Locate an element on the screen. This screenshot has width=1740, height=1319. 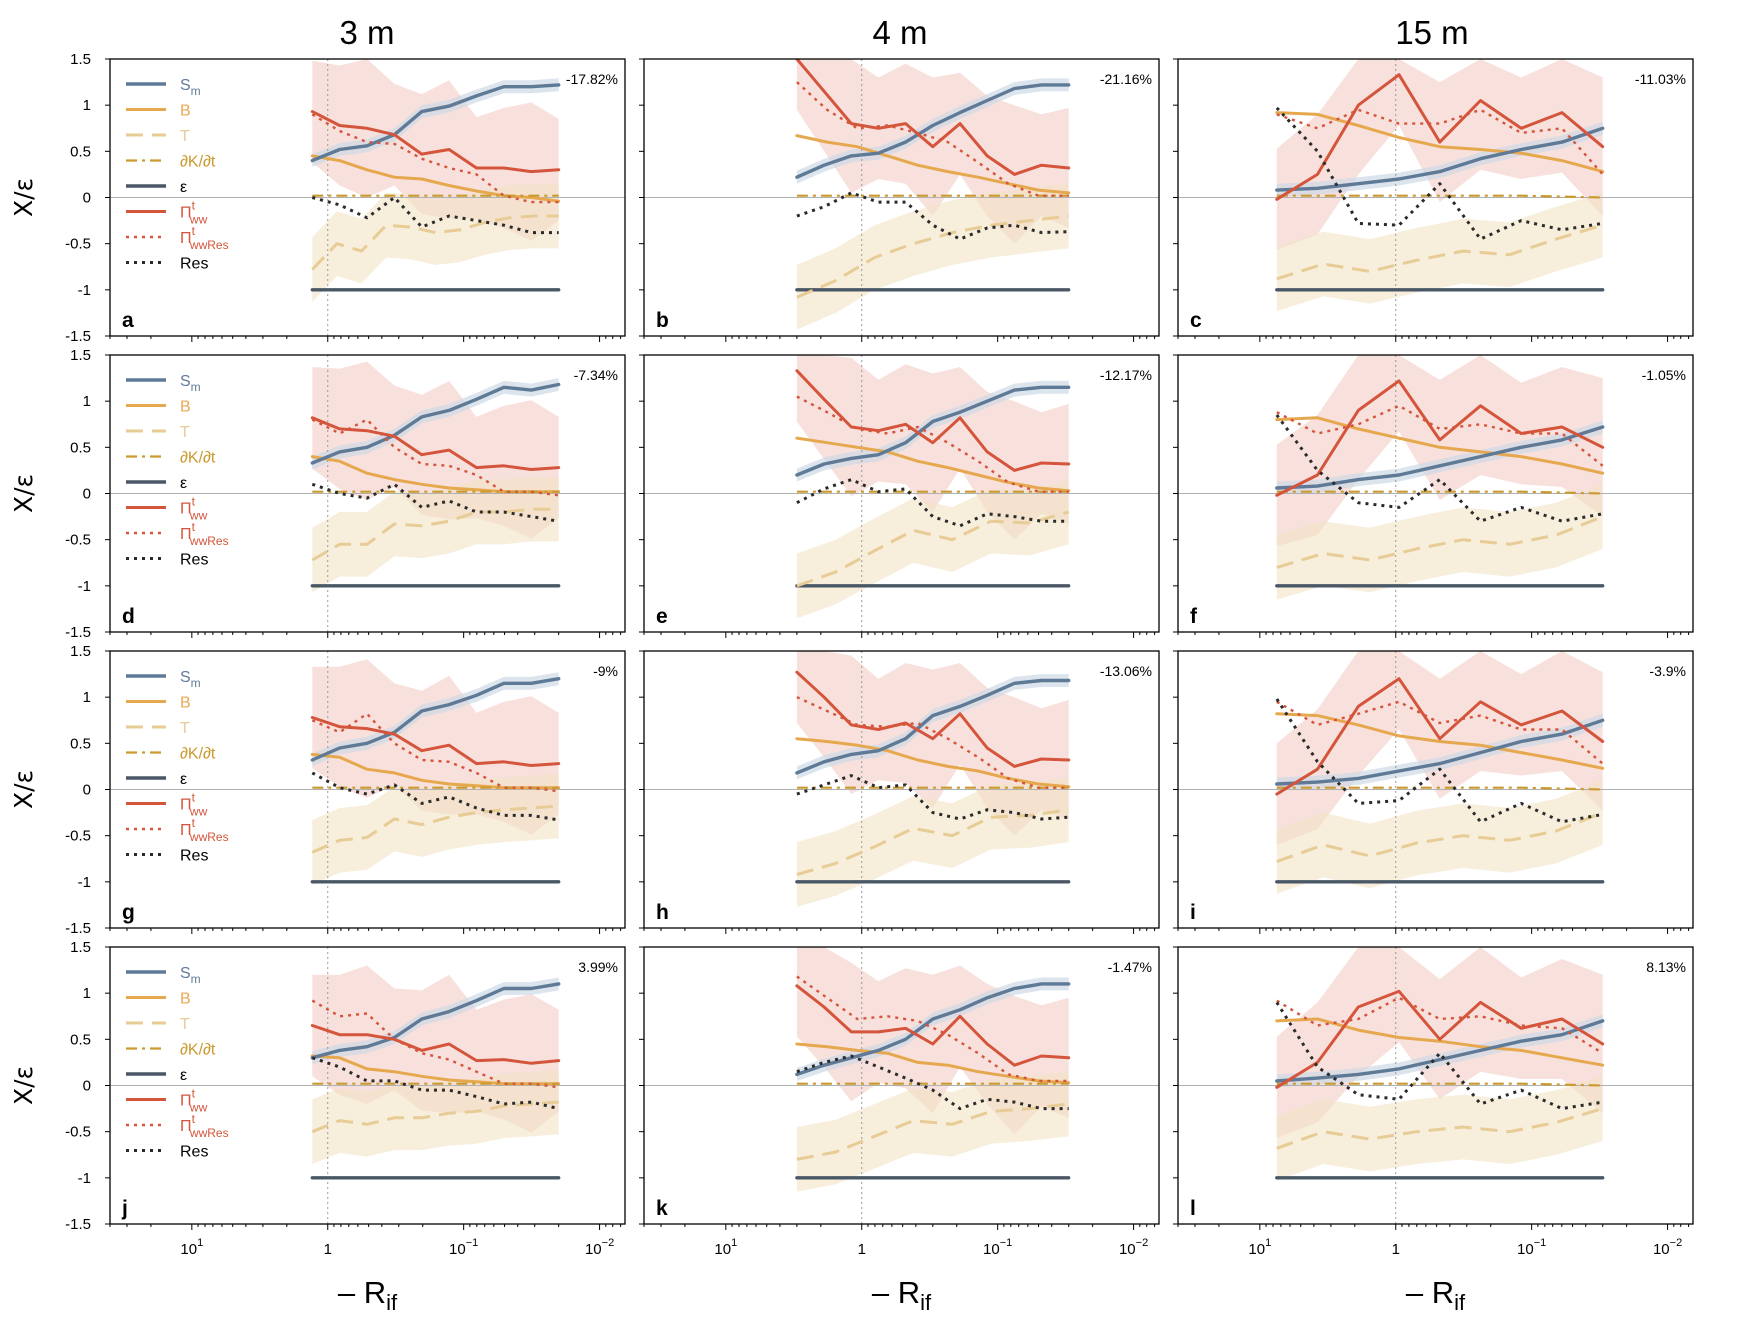
percent-label: -1.05% is located at coordinates (1664, 375).